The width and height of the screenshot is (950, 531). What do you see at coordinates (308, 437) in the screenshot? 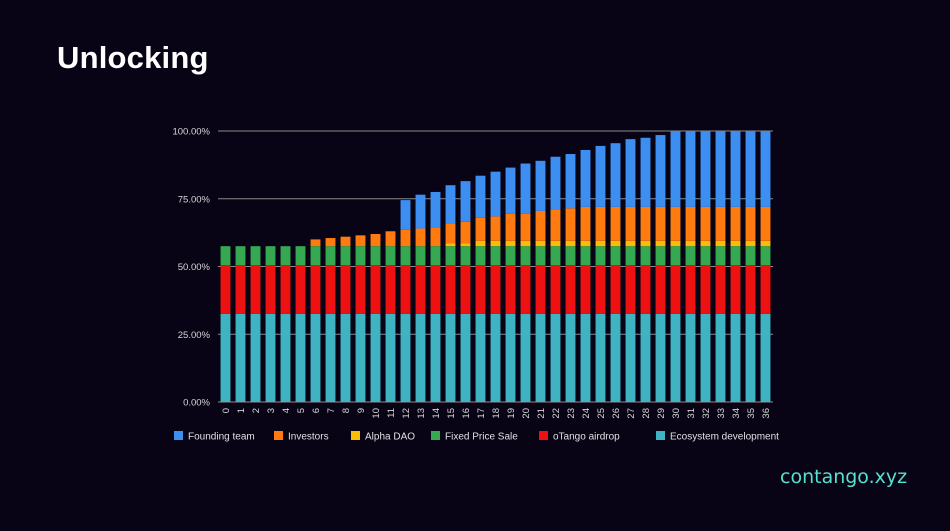
I see `legend-label: Investors` at bounding box center [308, 437].